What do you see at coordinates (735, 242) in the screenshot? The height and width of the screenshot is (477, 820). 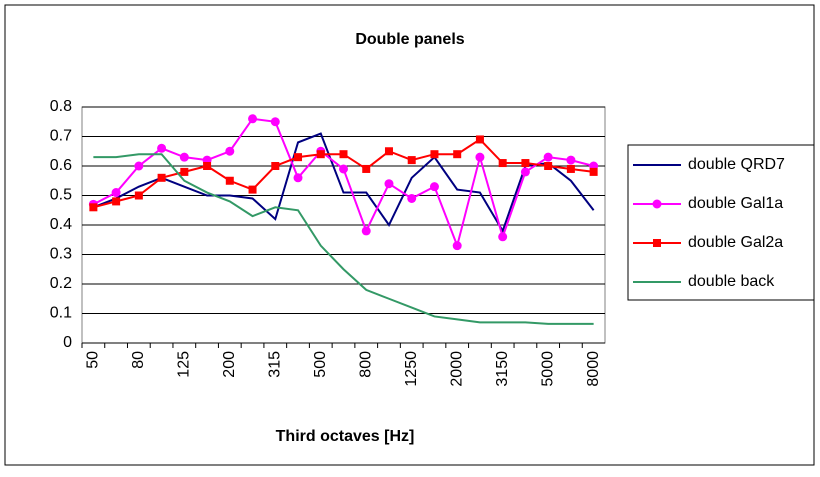 I see `legend-label: double Gal2a` at bounding box center [735, 242].